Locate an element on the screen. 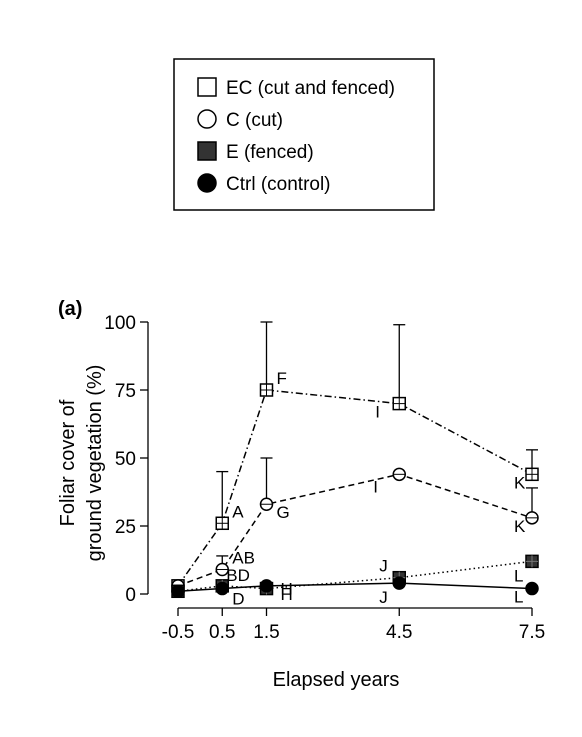  panel-label: (a) is located at coordinates (70, 309).